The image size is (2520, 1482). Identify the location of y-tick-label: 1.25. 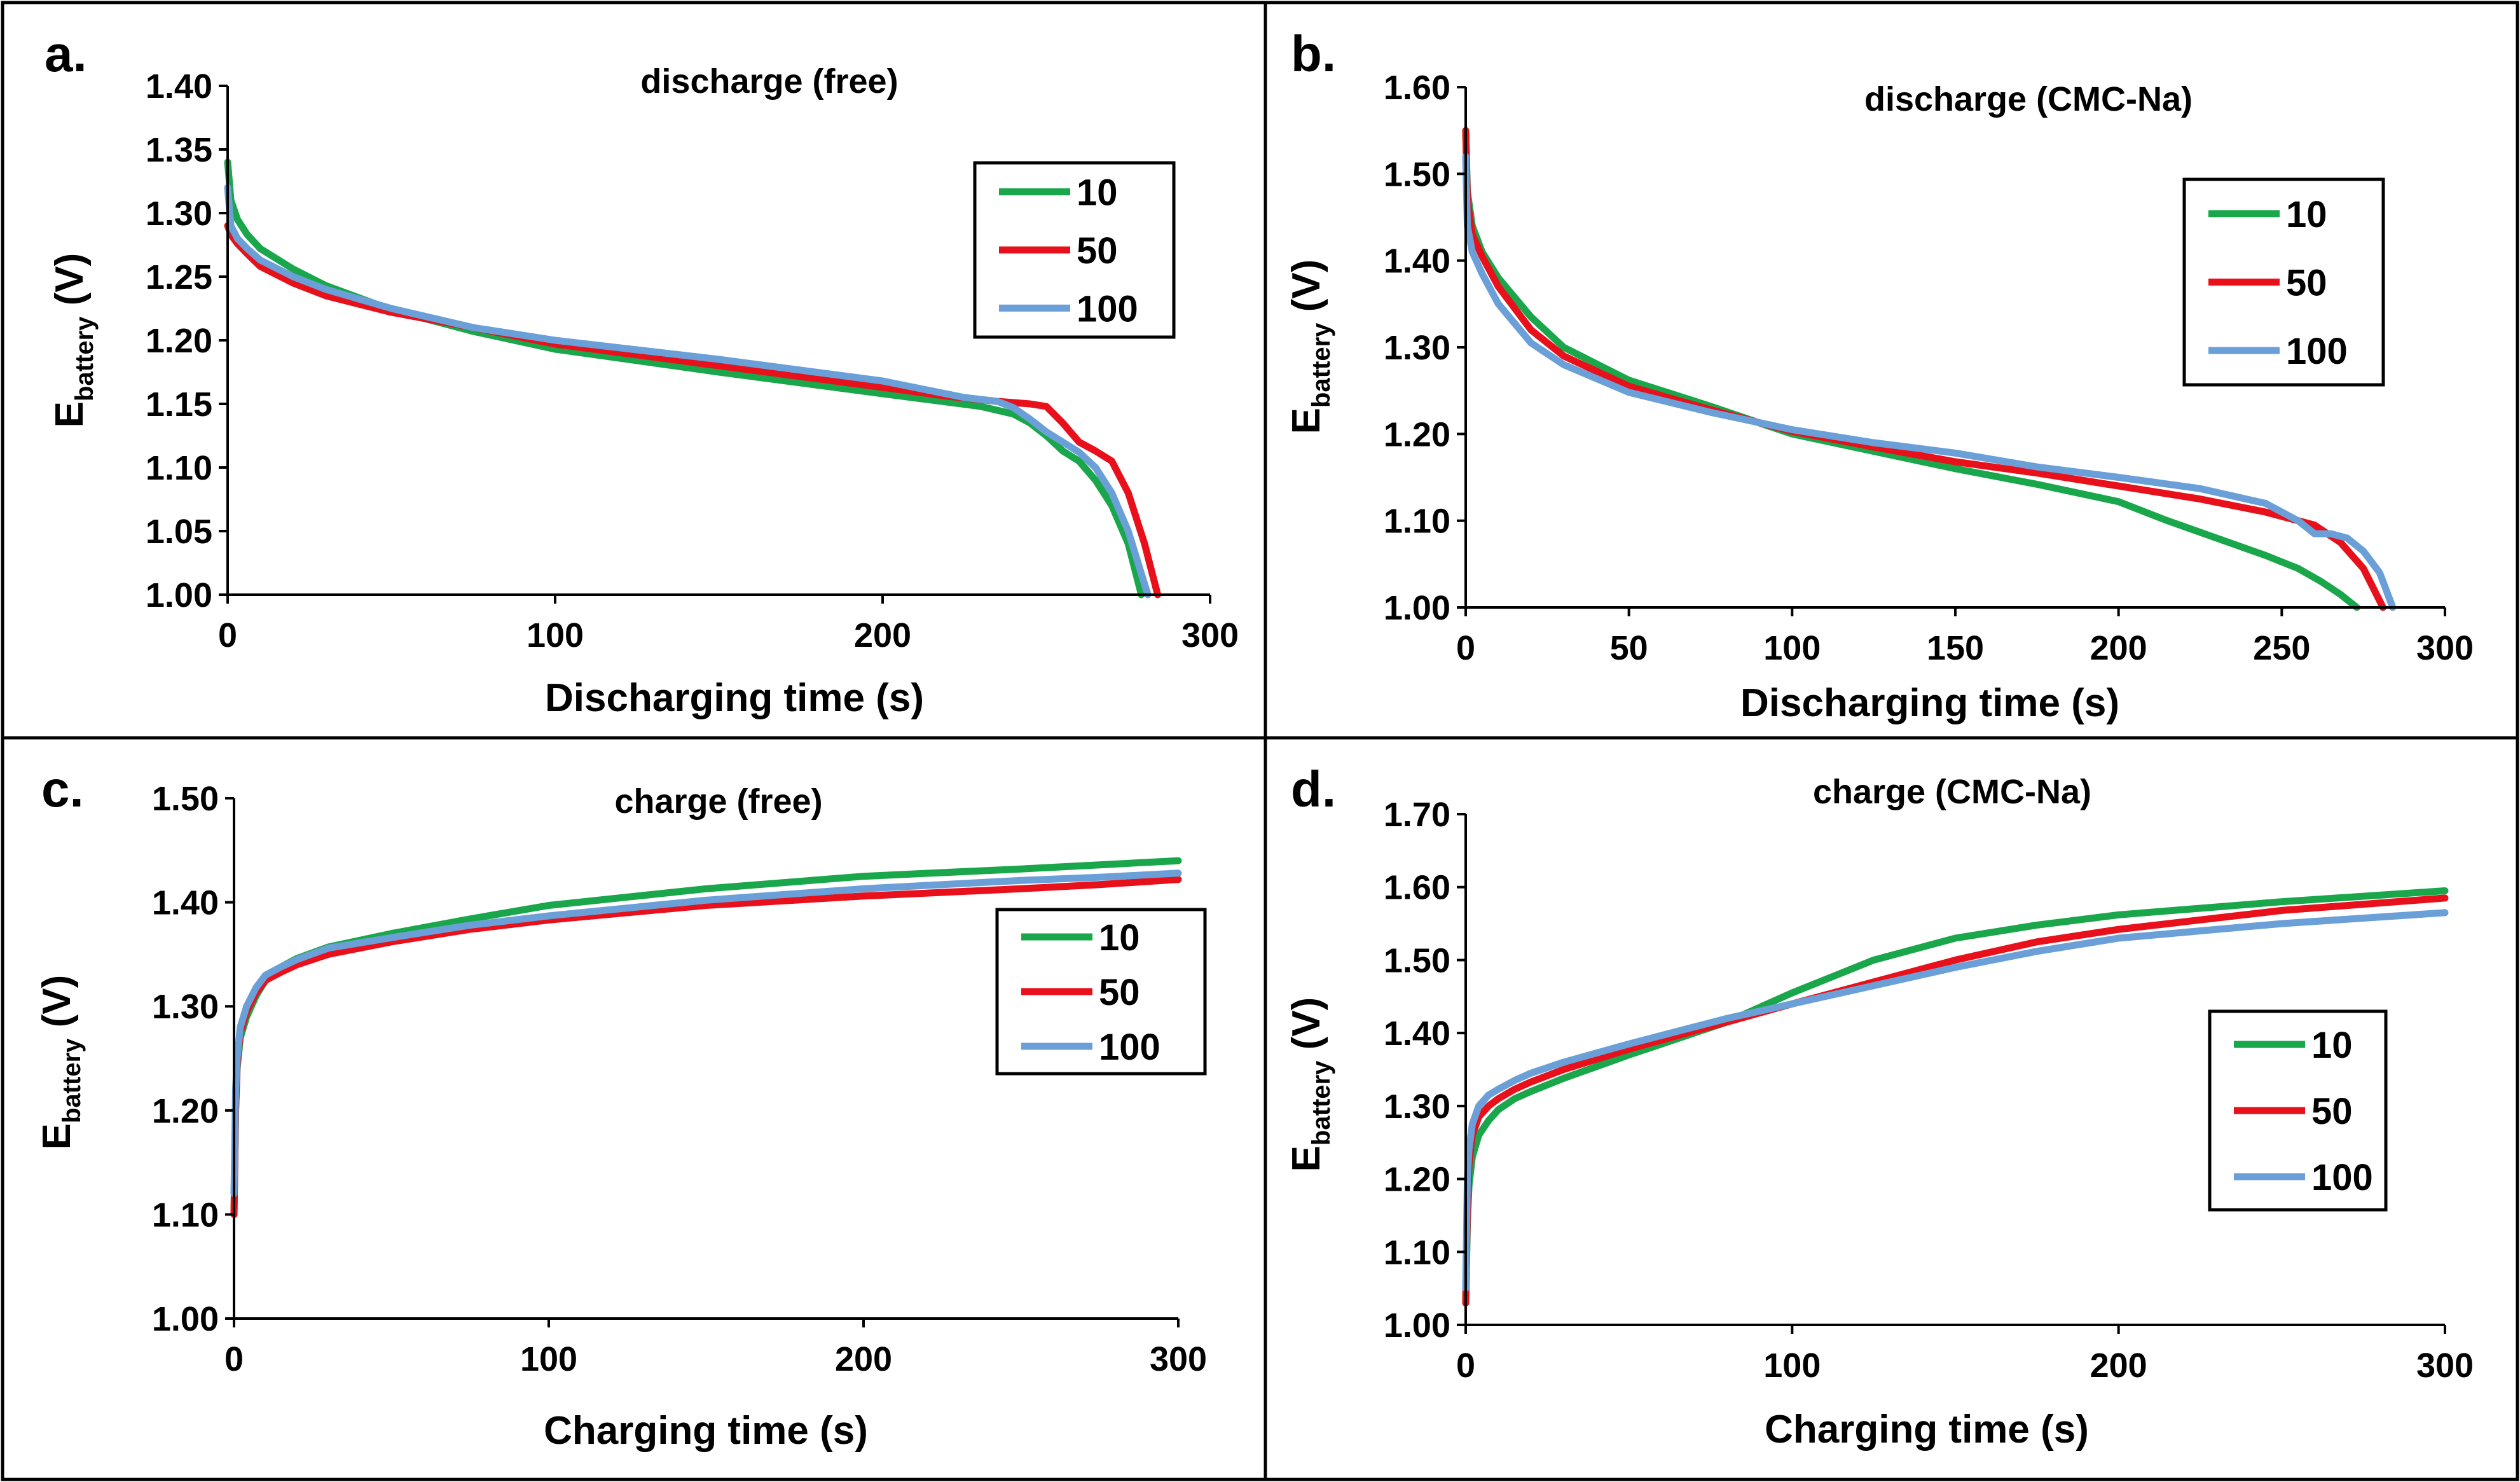
(179, 277).